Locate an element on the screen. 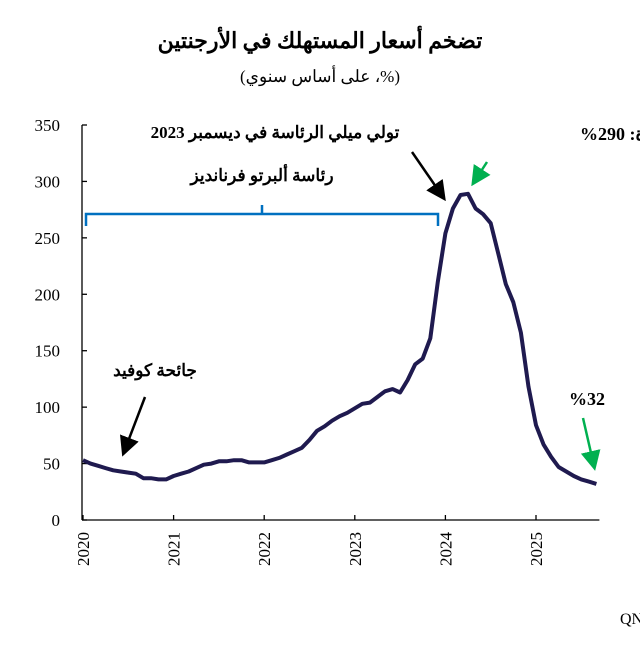 The width and height of the screenshot is (640, 657). latest-arrow is located at coordinates (590, 444).